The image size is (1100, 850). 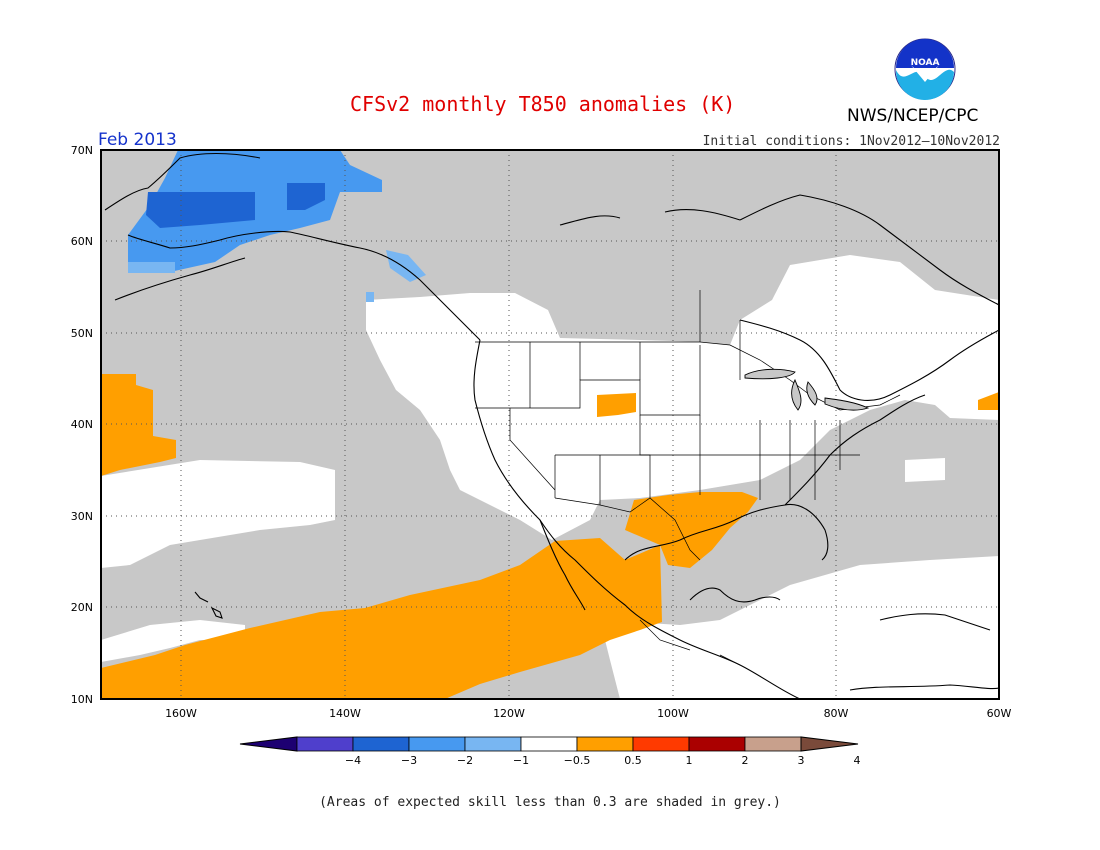 I want to click on lat-label-20n: 20N, so click(x=82, y=607).